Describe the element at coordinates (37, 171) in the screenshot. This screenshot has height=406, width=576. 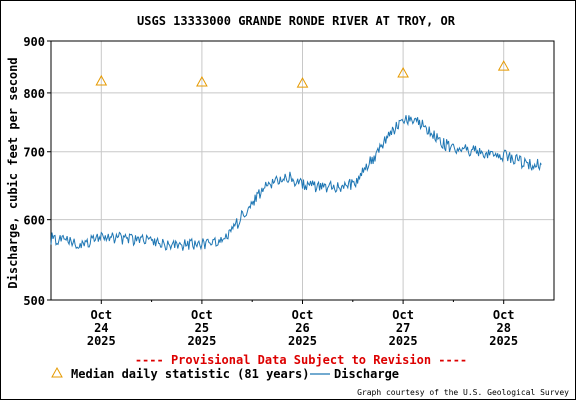
I see `y-axis-ticks: 500 600 700 800 900` at that location.